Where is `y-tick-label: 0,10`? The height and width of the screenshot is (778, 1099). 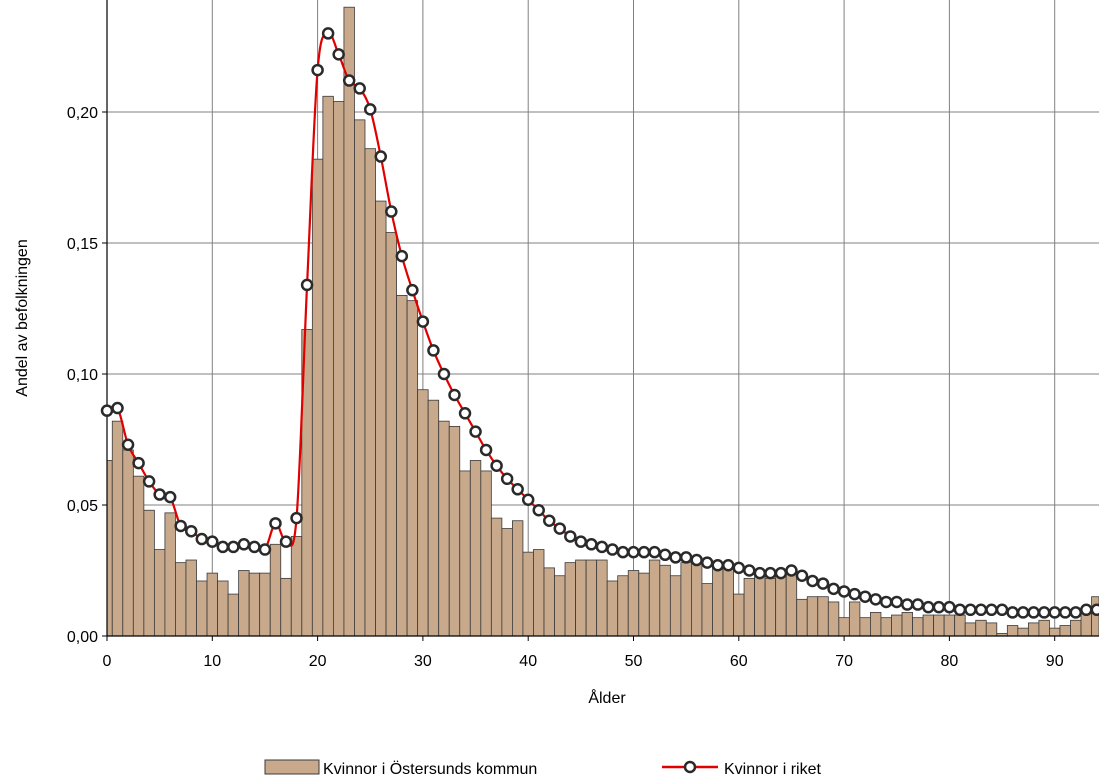 y-tick-label: 0,10 is located at coordinates (82, 375).